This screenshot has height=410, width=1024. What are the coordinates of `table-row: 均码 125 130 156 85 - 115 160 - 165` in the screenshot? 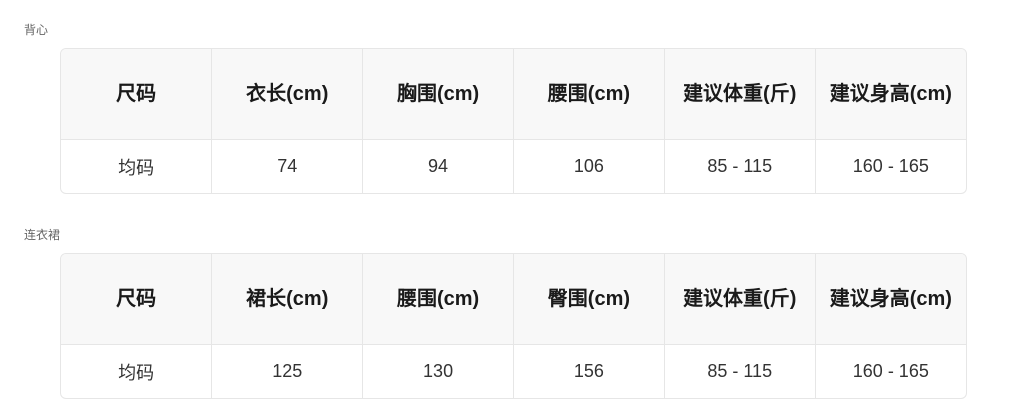 It's located at (513, 371).